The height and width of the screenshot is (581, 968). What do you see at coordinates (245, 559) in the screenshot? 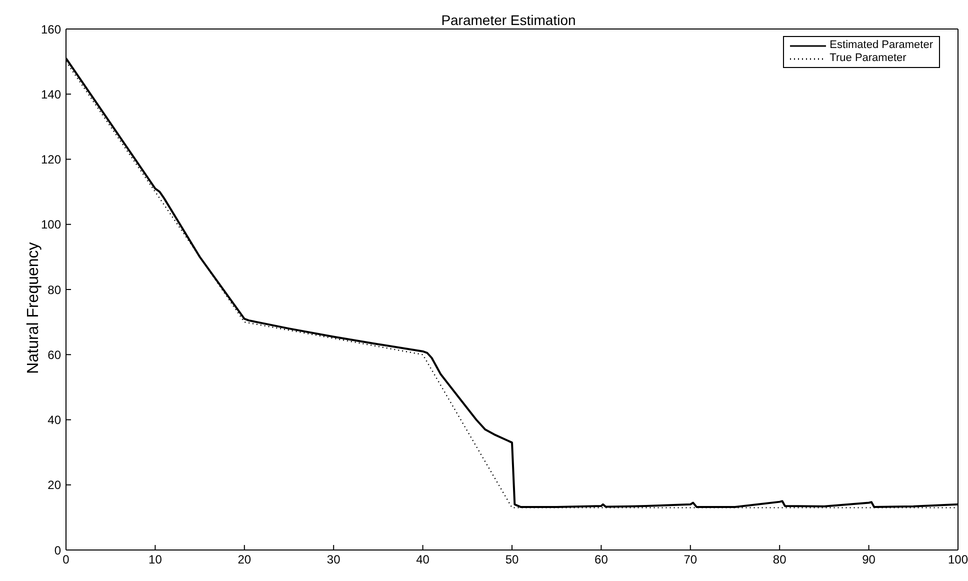
I see `x-tick-label: 20` at bounding box center [245, 559].